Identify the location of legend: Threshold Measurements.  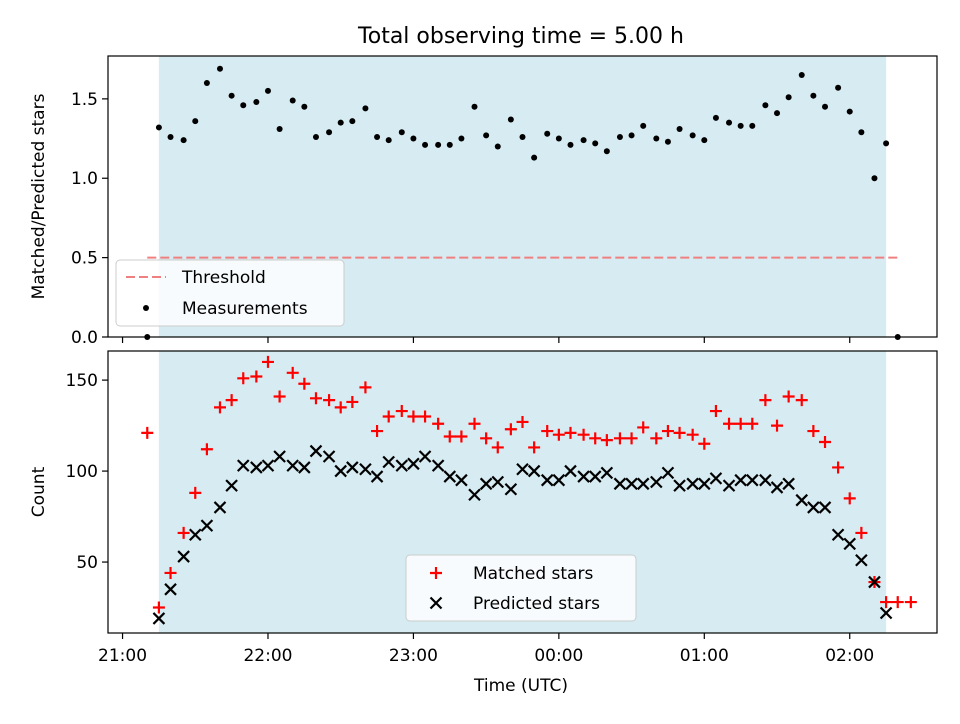
(230, 293).